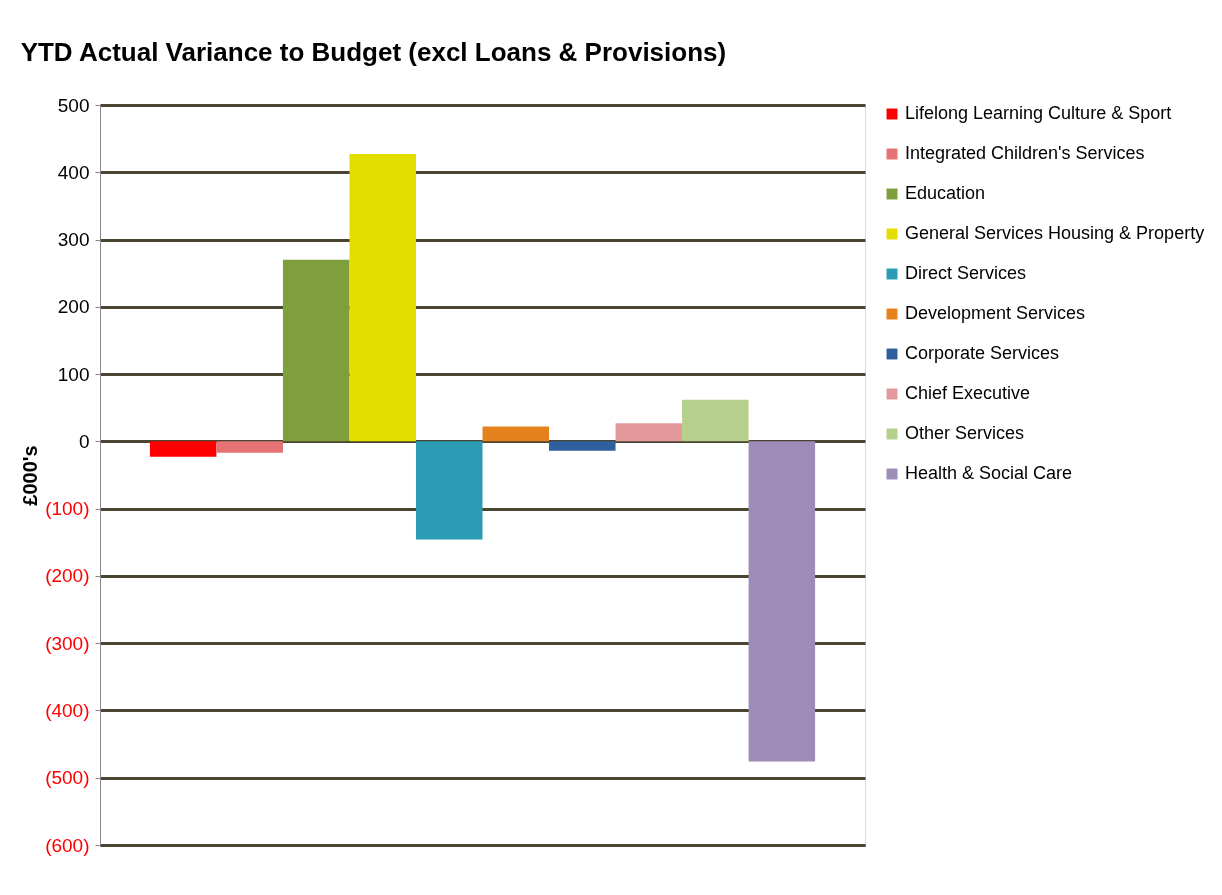 The width and height of the screenshot is (1222, 895). Describe the element at coordinates (995, 313) in the screenshot. I see `legend-label: Development Services` at that location.